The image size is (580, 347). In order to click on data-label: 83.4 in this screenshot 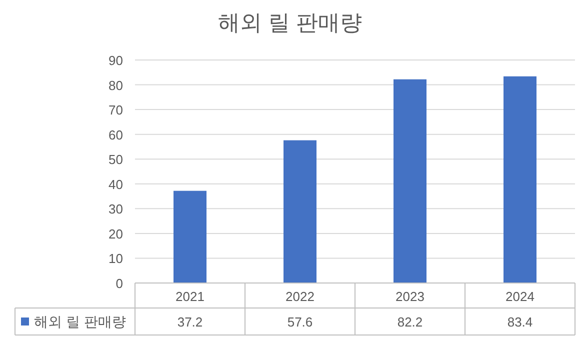, I will do `click(520, 322)`.